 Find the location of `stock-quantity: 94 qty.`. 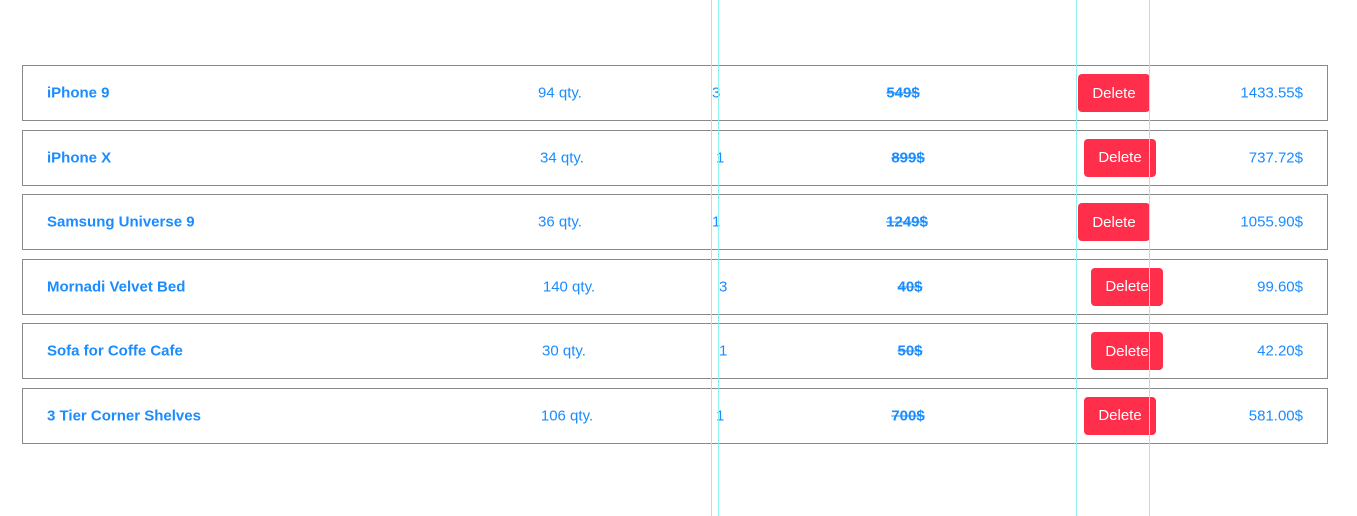

stock-quantity: 94 qty. is located at coordinates (560, 93).